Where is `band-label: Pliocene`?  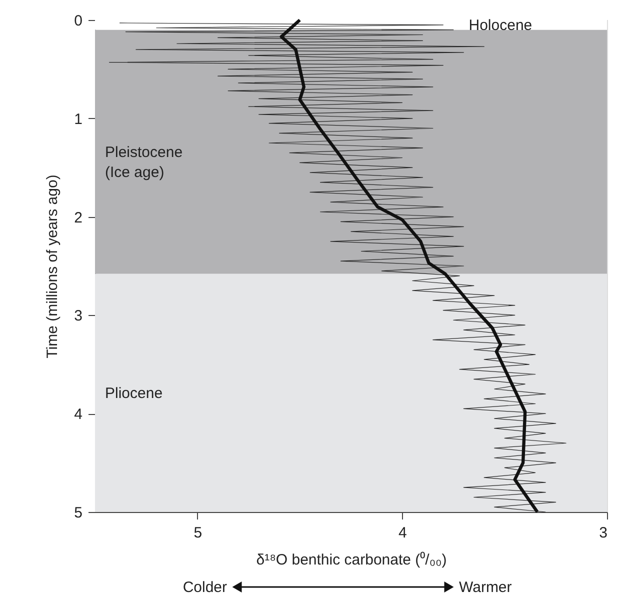 band-label: Pliocene is located at coordinates (134, 393).